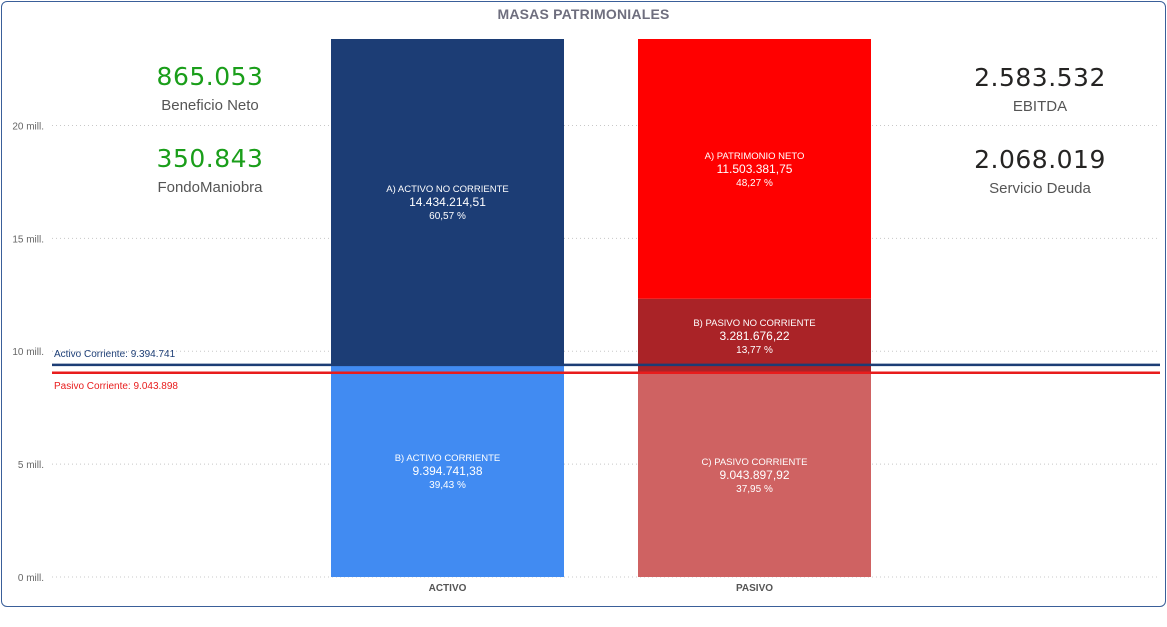 This screenshot has width=1167, height=627. Describe the element at coordinates (1040, 106) in the screenshot. I see `kpi-ebitda-label: EBITDA` at that location.